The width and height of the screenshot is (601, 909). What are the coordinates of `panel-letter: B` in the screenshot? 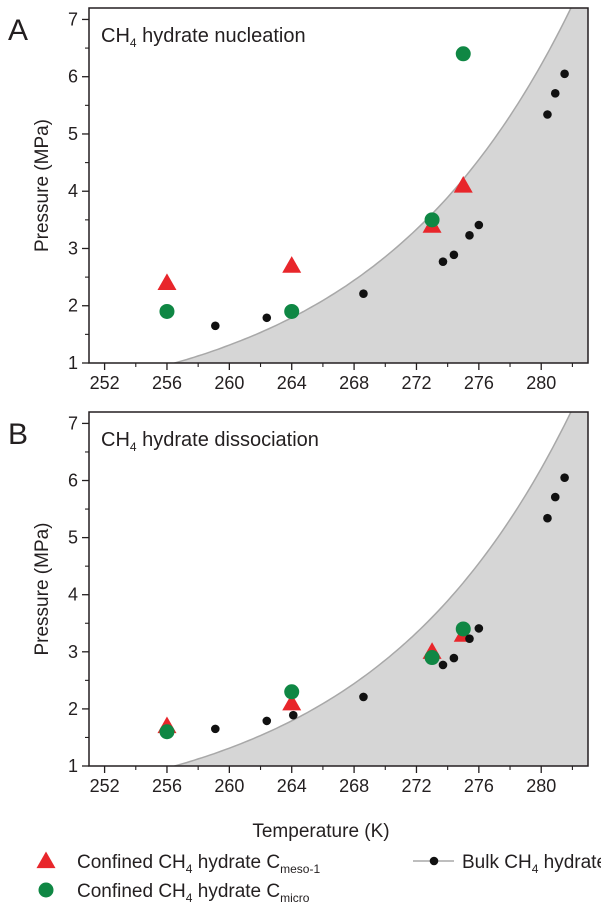 It's located at (18, 434).